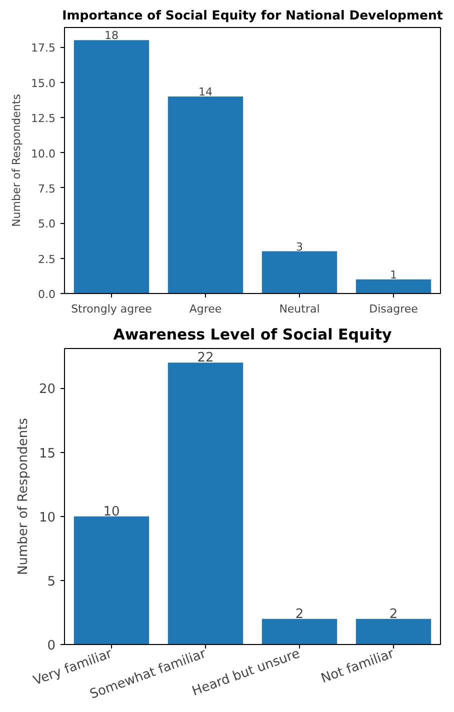  What do you see at coordinates (47, 390) in the screenshot?
I see `y-tick-label: 20` at bounding box center [47, 390].